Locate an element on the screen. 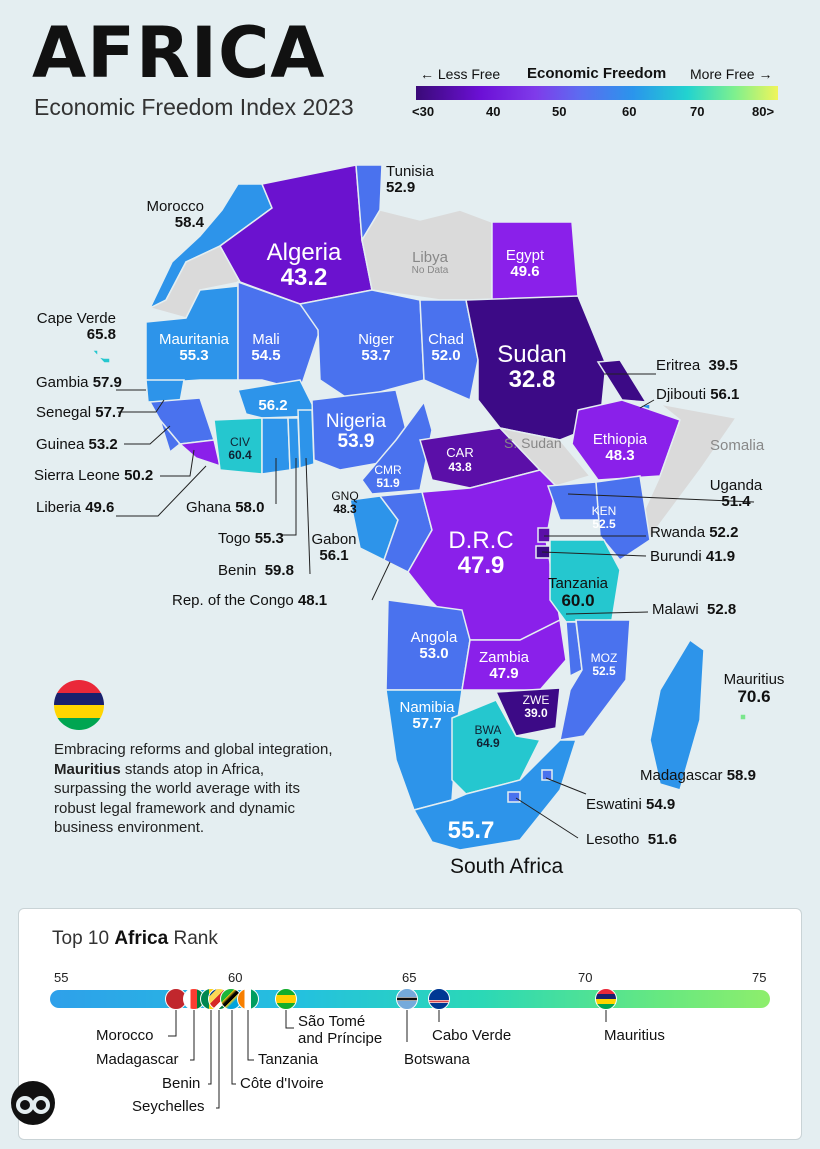 This screenshot has height=1149, width=820. label-togo: Togo 55.3 is located at coordinates (251, 538).